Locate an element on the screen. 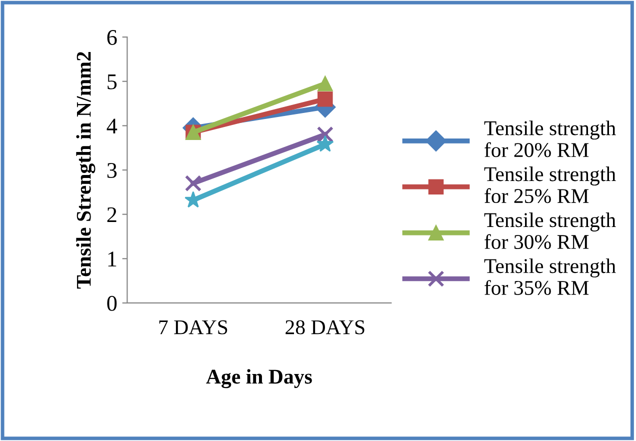 The height and width of the screenshot is (441, 636). legend-label: Tensile strength for 20% RM is located at coordinates (550, 139).